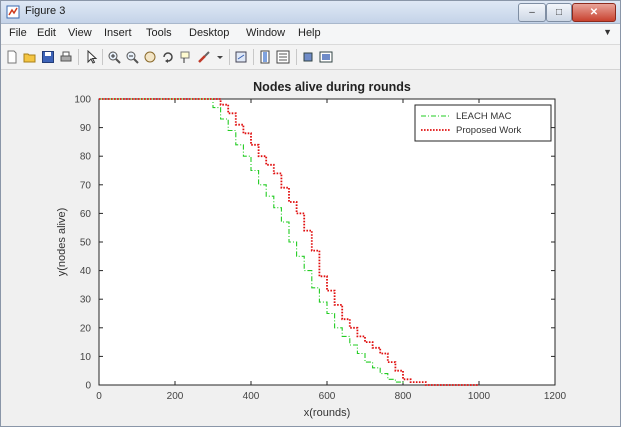  What do you see at coordinates (479, 396) in the screenshot?
I see `x-tick-label: 1000` at bounding box center [479, 396].